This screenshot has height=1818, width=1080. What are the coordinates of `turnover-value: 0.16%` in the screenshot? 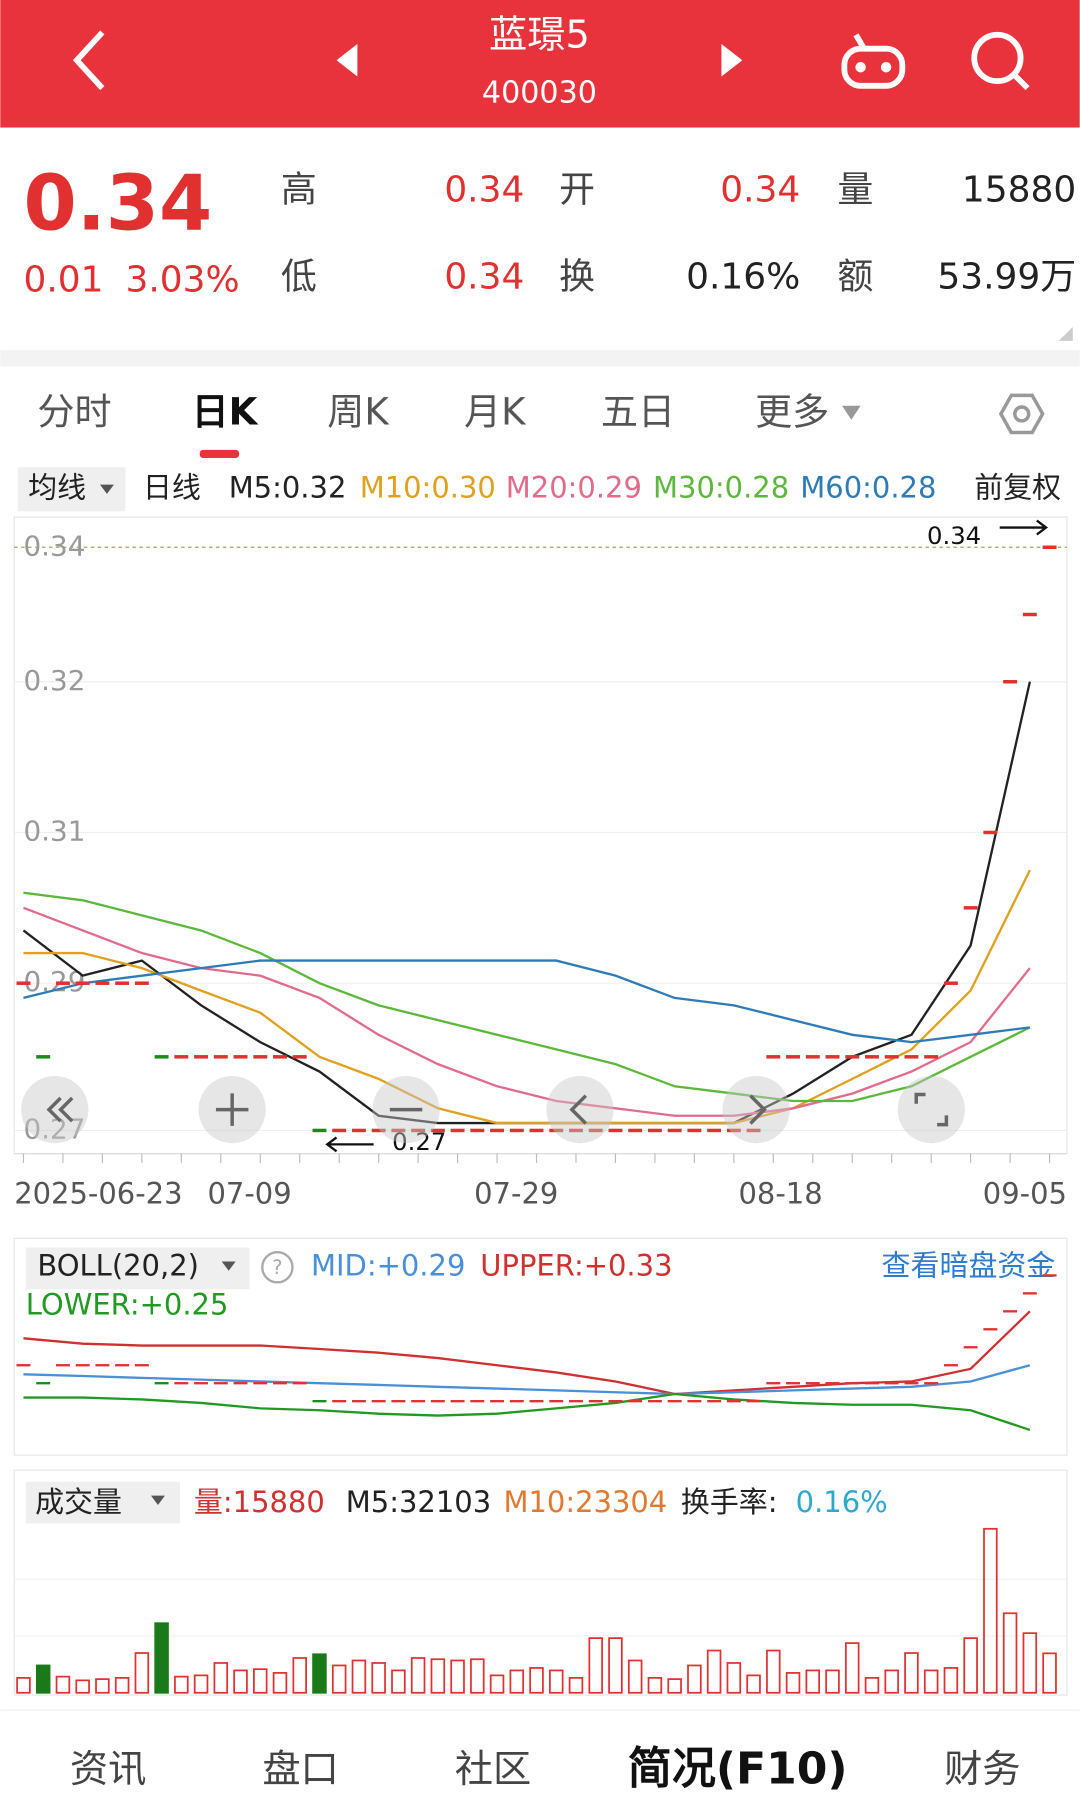 It's located at (842, 1502).